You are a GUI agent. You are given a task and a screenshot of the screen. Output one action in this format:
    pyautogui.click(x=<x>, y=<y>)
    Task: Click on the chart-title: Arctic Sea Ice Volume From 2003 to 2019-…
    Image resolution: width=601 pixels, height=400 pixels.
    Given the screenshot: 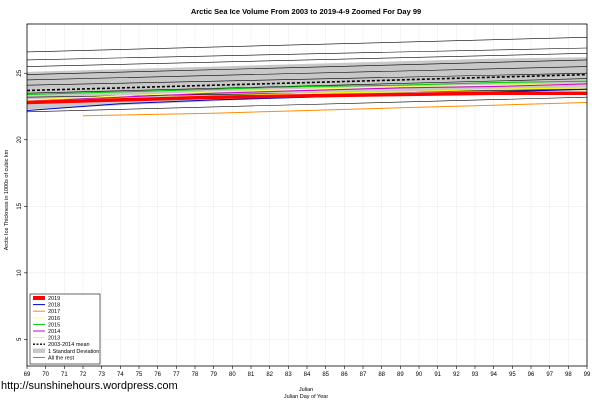 What is the action you would take?
    pyautogui.click(x=306, y=11)
    